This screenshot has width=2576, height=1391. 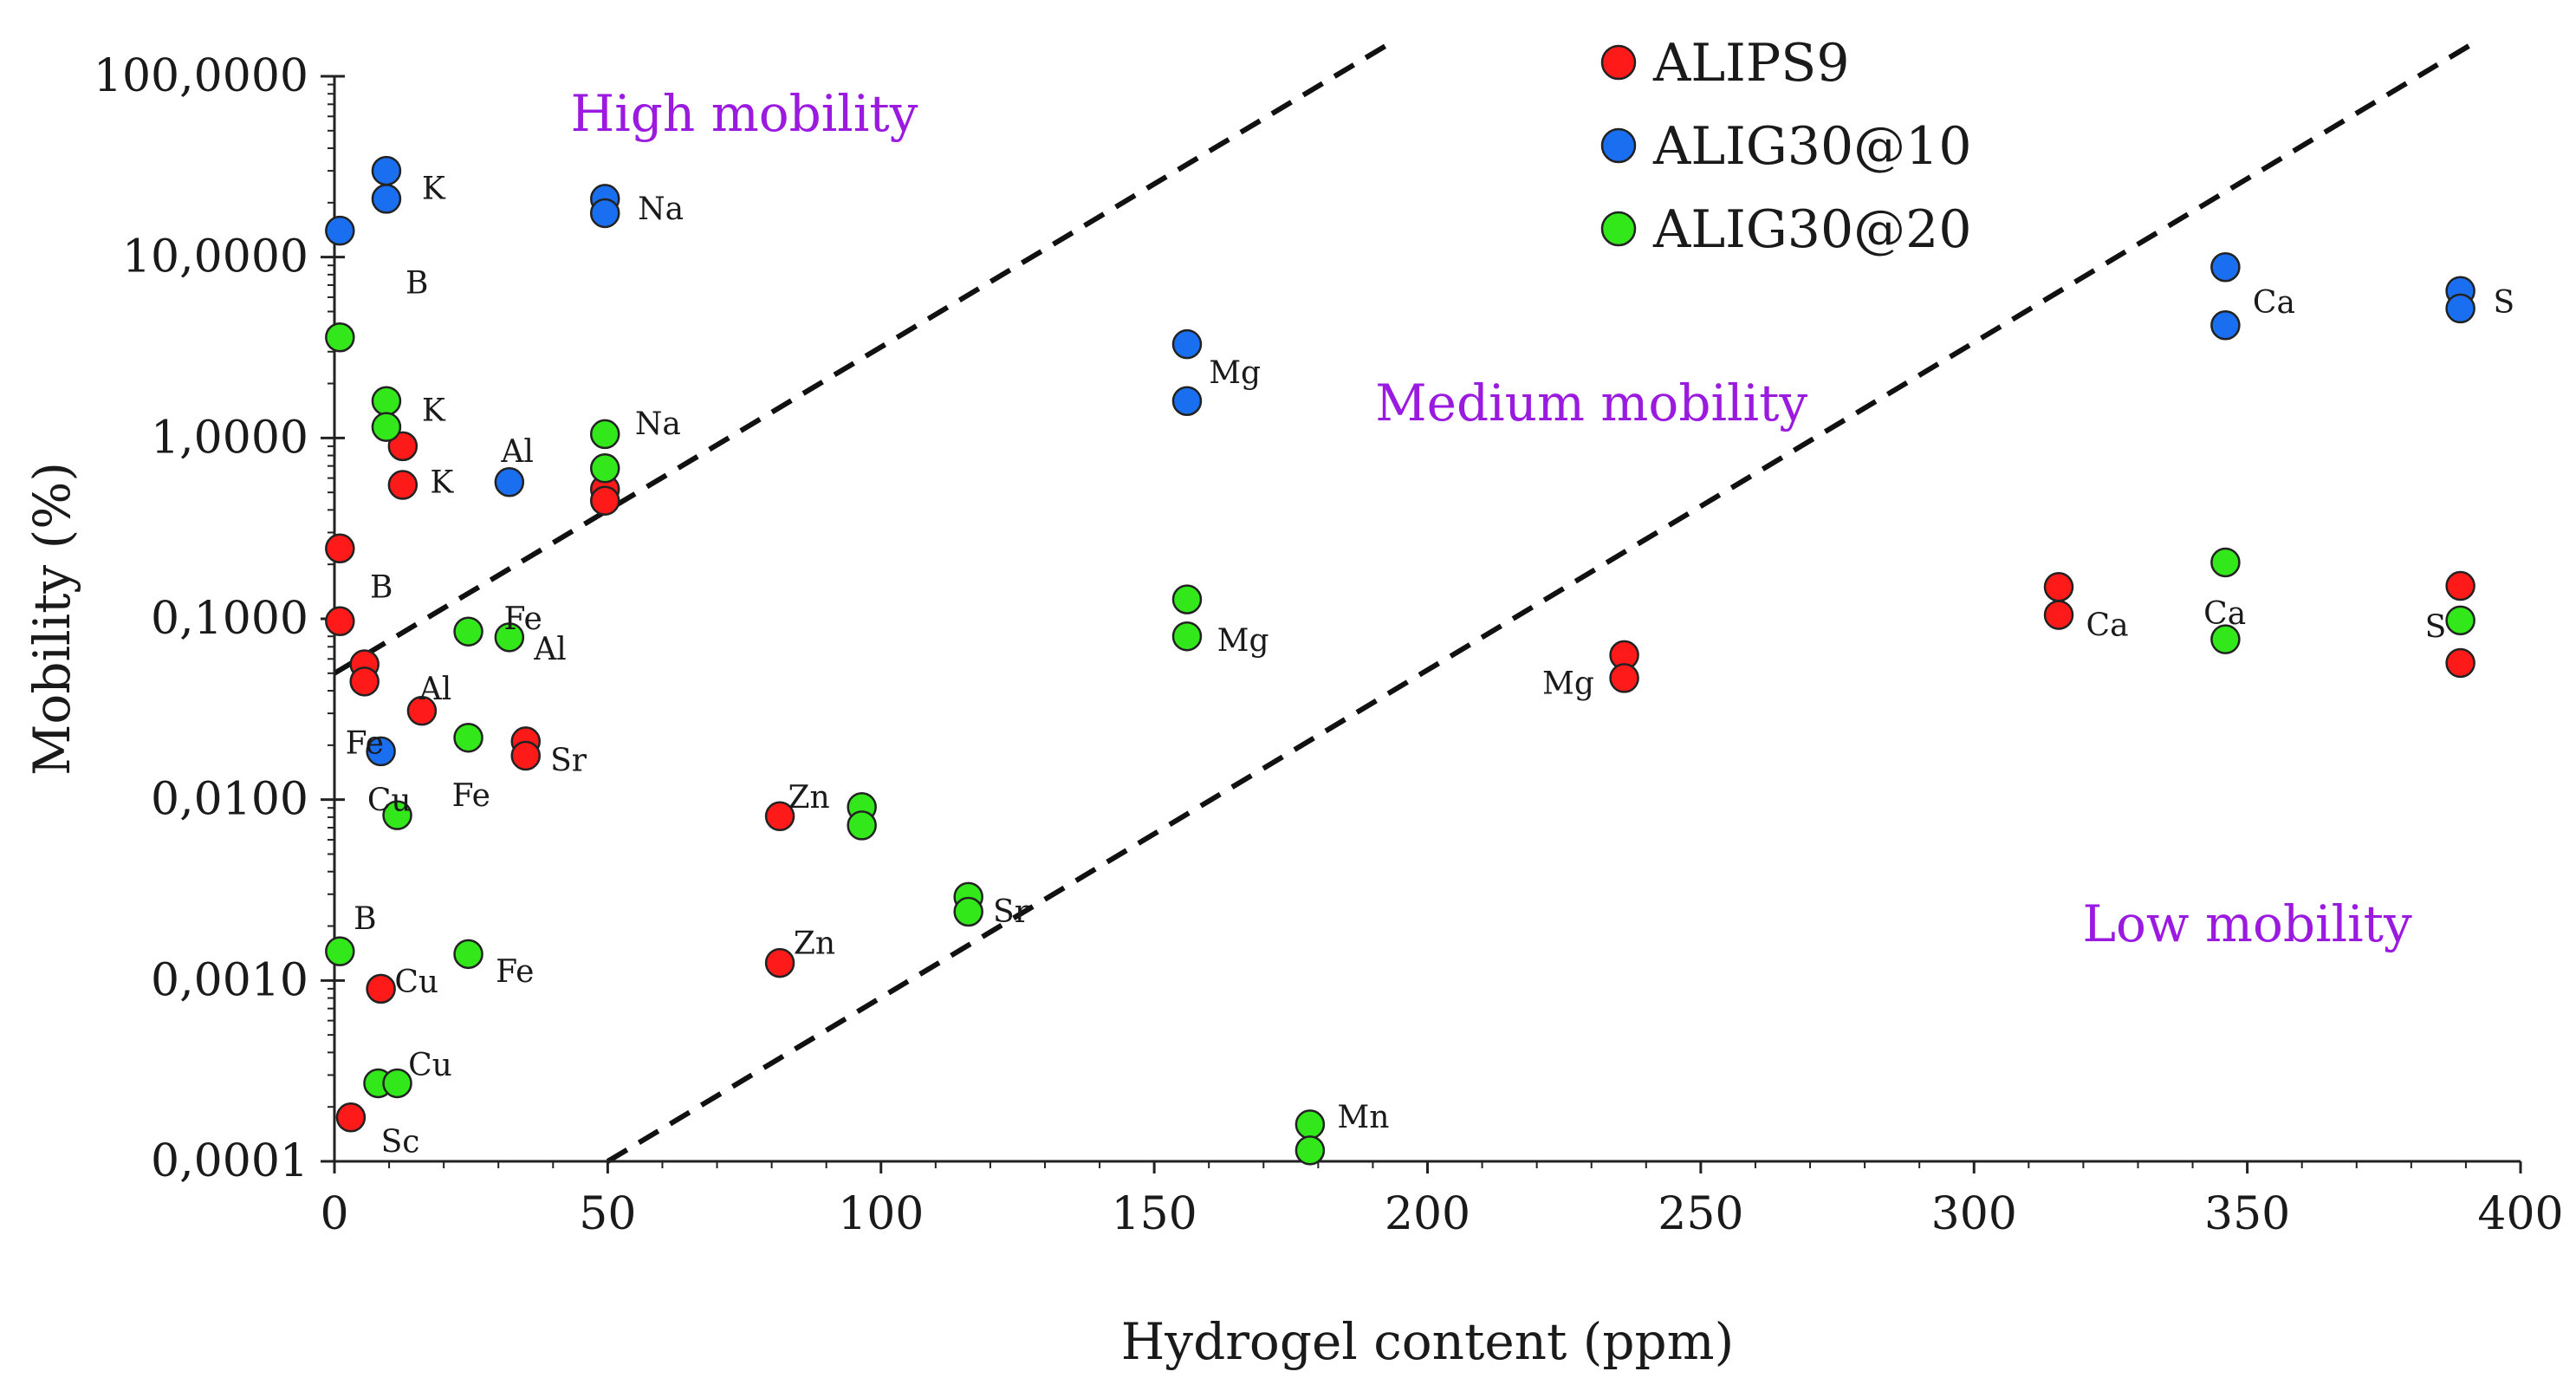 What do you see at coordinates (1154, 1214) in the screenshot?
I see `x-tick-label: 150` at bounding box center [1154, 1214].